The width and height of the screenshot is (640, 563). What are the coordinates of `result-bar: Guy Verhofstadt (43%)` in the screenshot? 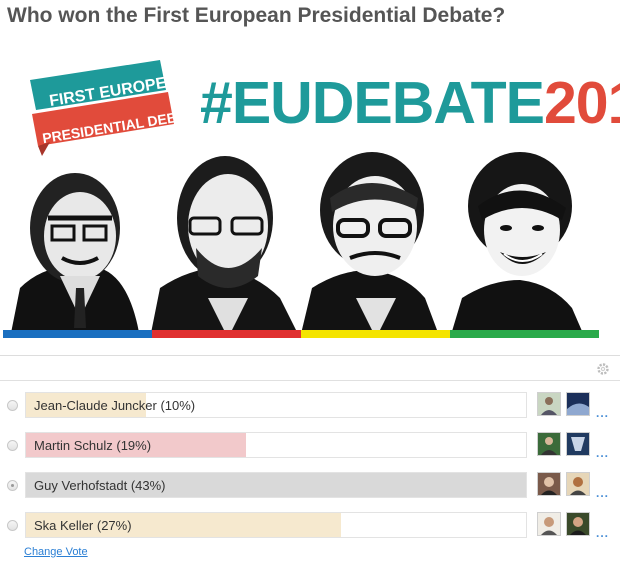 It's located at (276, 485).